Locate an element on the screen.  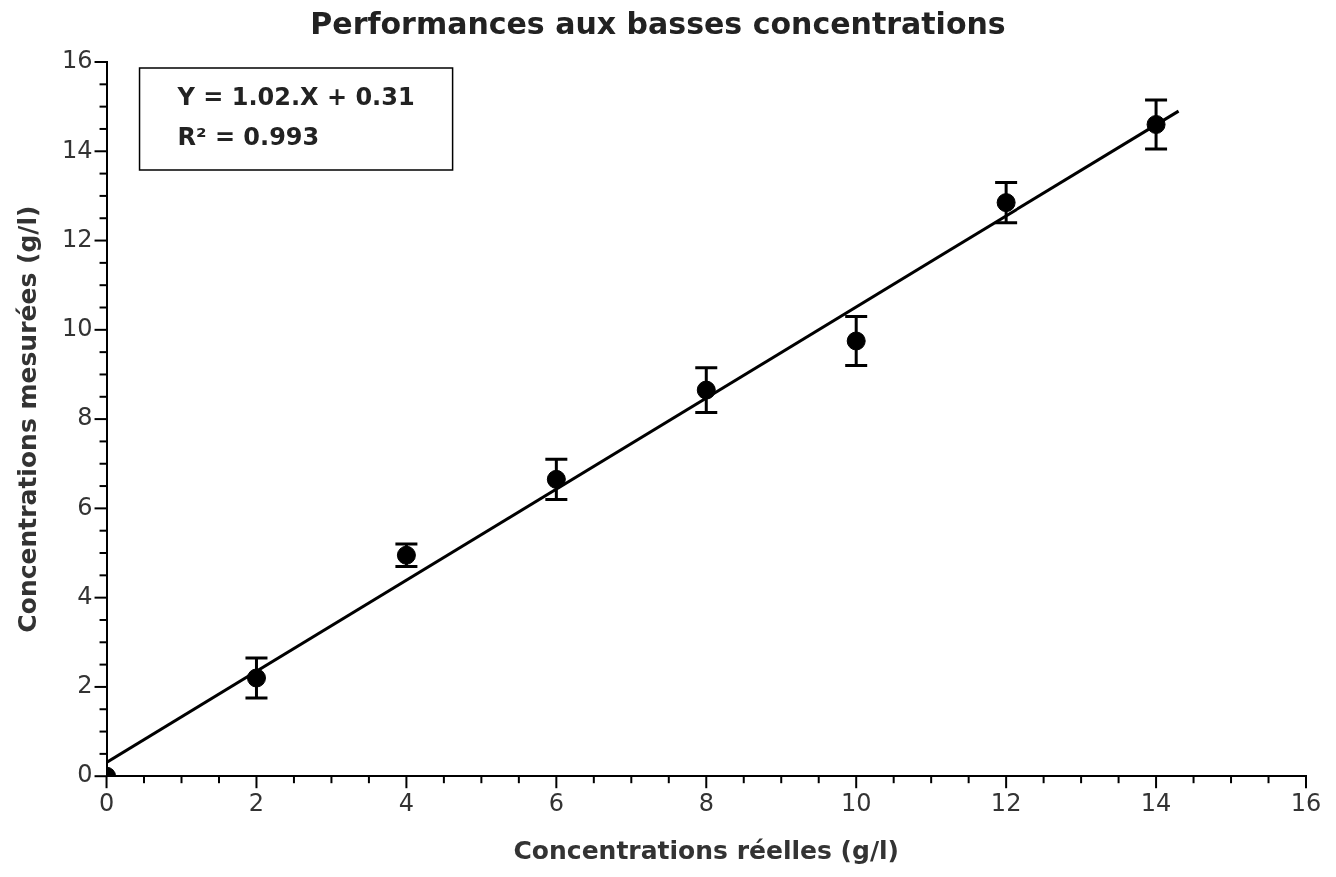
x-axis-title: Concentrations réelles (g/l) is located at coordinates (706, 850).